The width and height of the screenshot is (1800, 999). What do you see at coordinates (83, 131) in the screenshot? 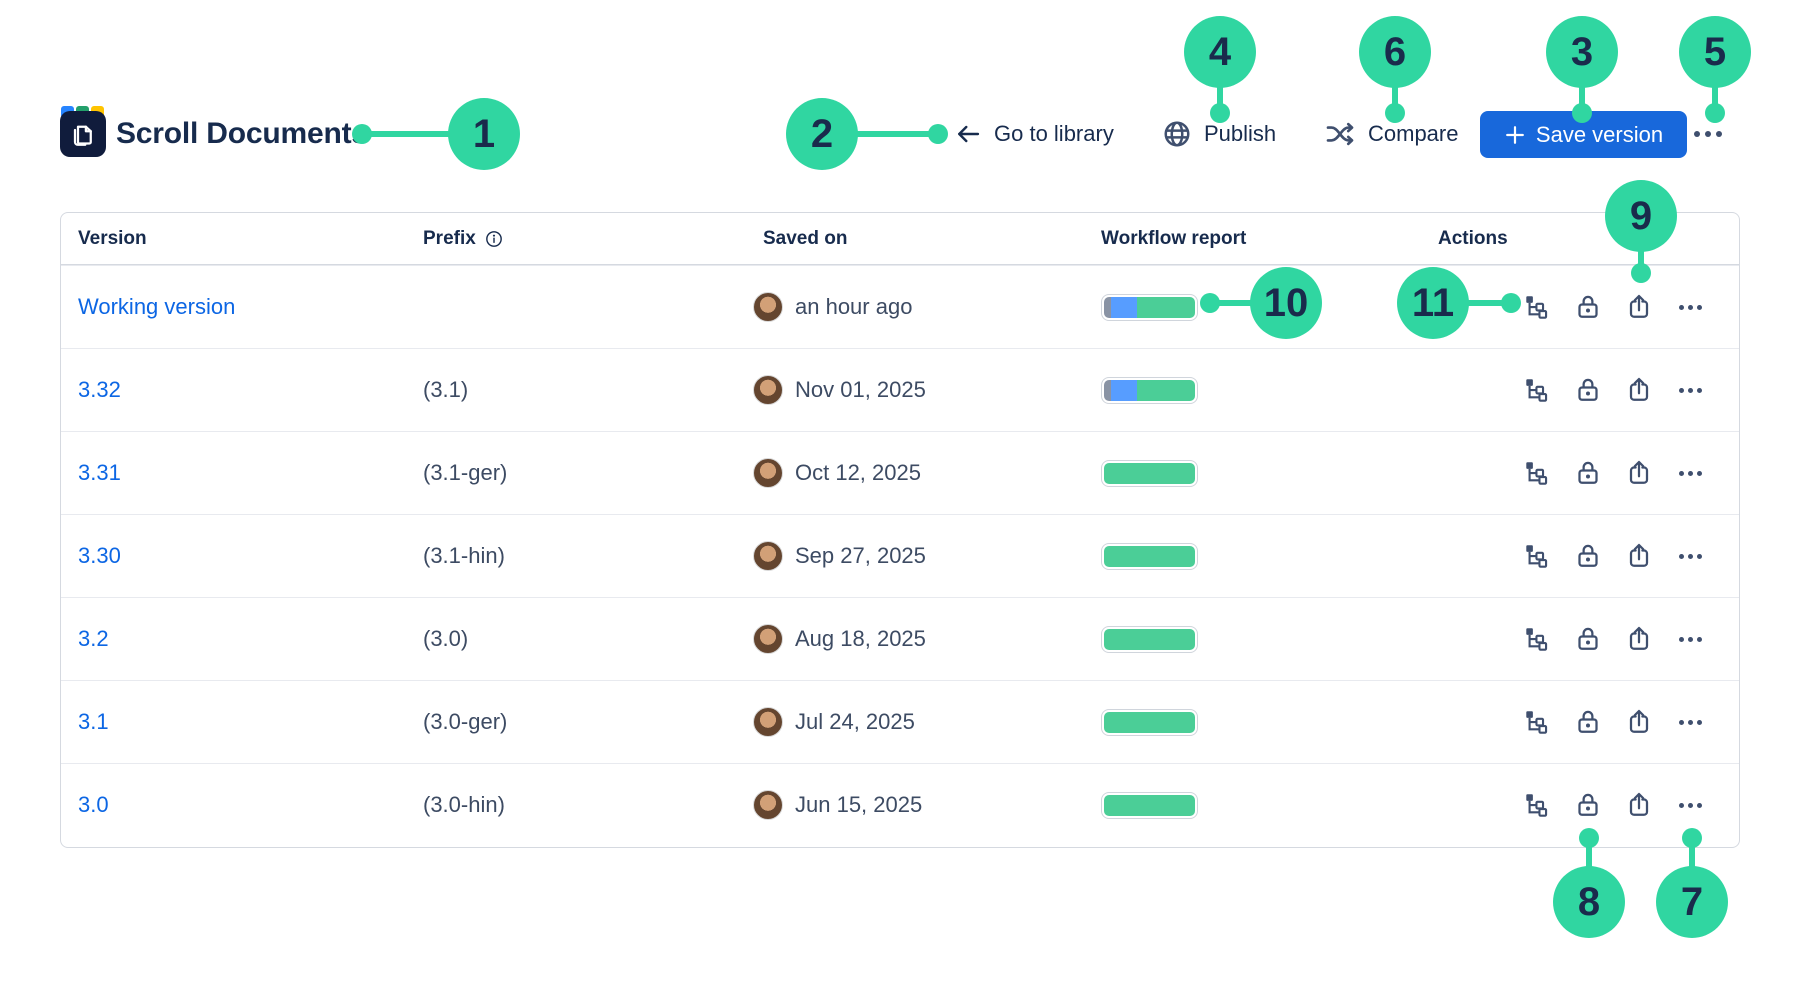
I see `scroll-documents-logo` at bounding box center [83, 131].